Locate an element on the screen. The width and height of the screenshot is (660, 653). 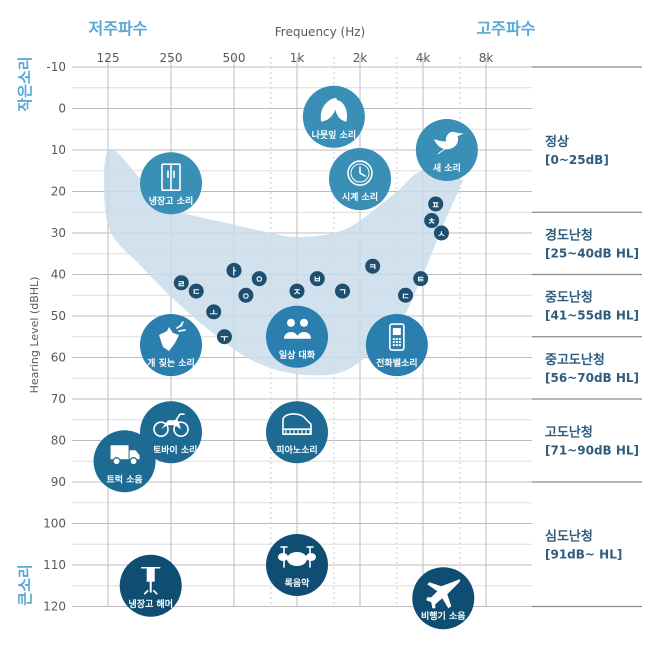
refrigerator-icon is located at coordinates (171, 177).